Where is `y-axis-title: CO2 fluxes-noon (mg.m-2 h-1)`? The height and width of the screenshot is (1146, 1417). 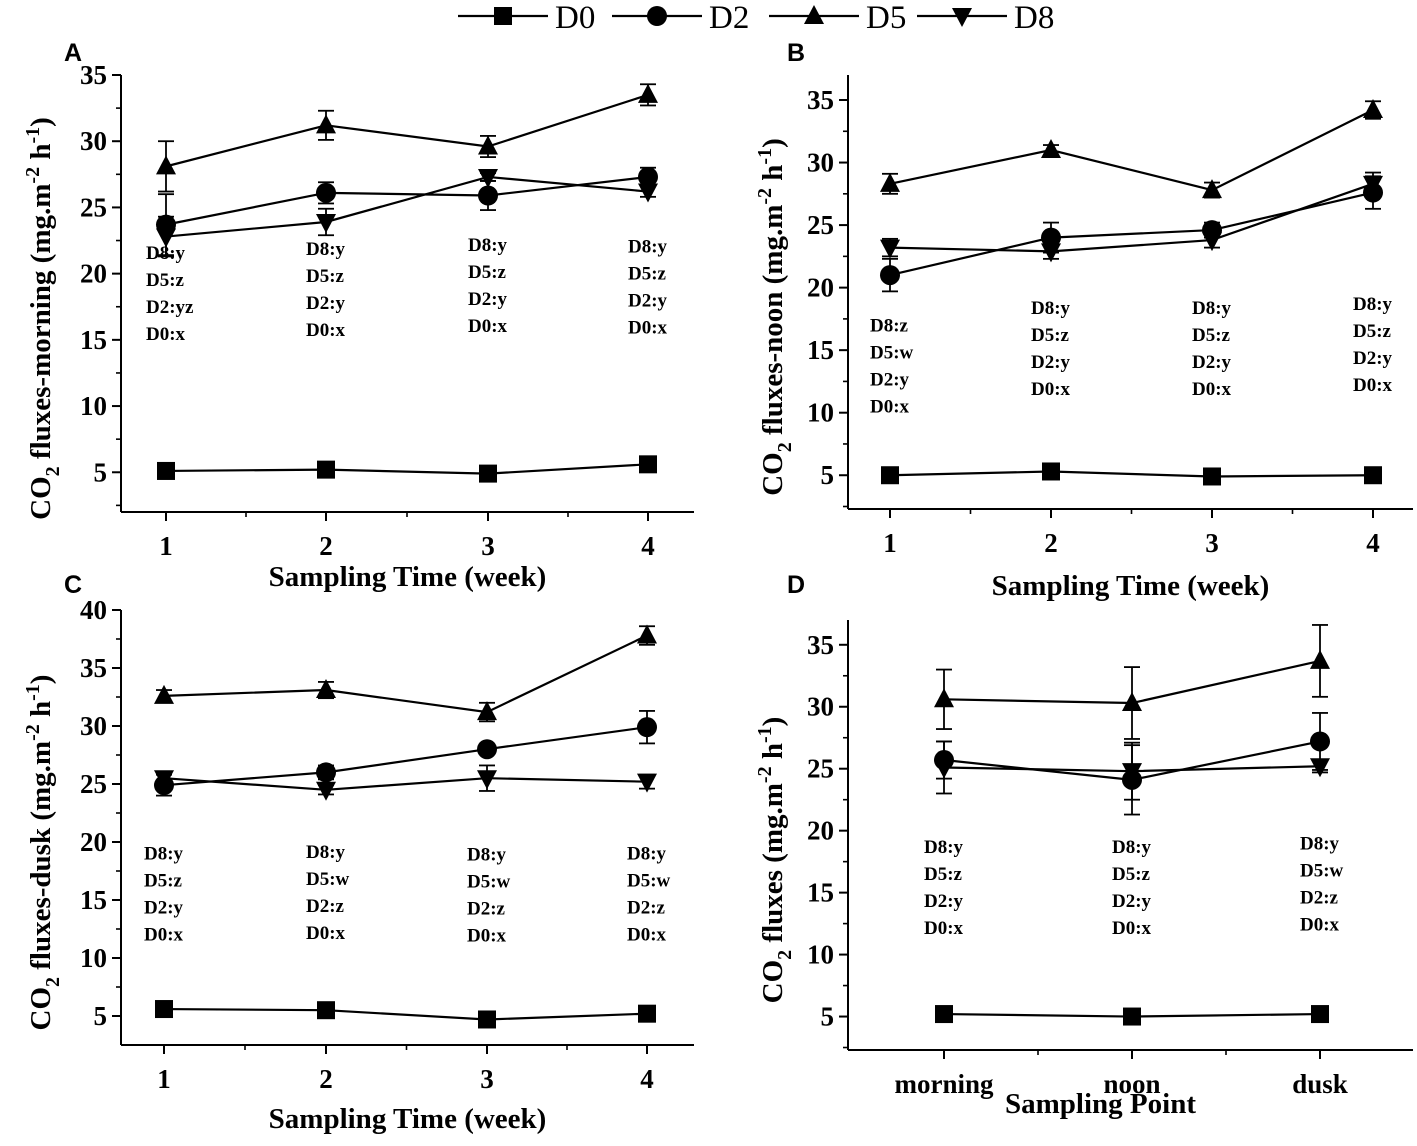 y-axis-title: CO2 fluxes-noon (mg.m-2 h-1) is located at coordinates (775, 317).